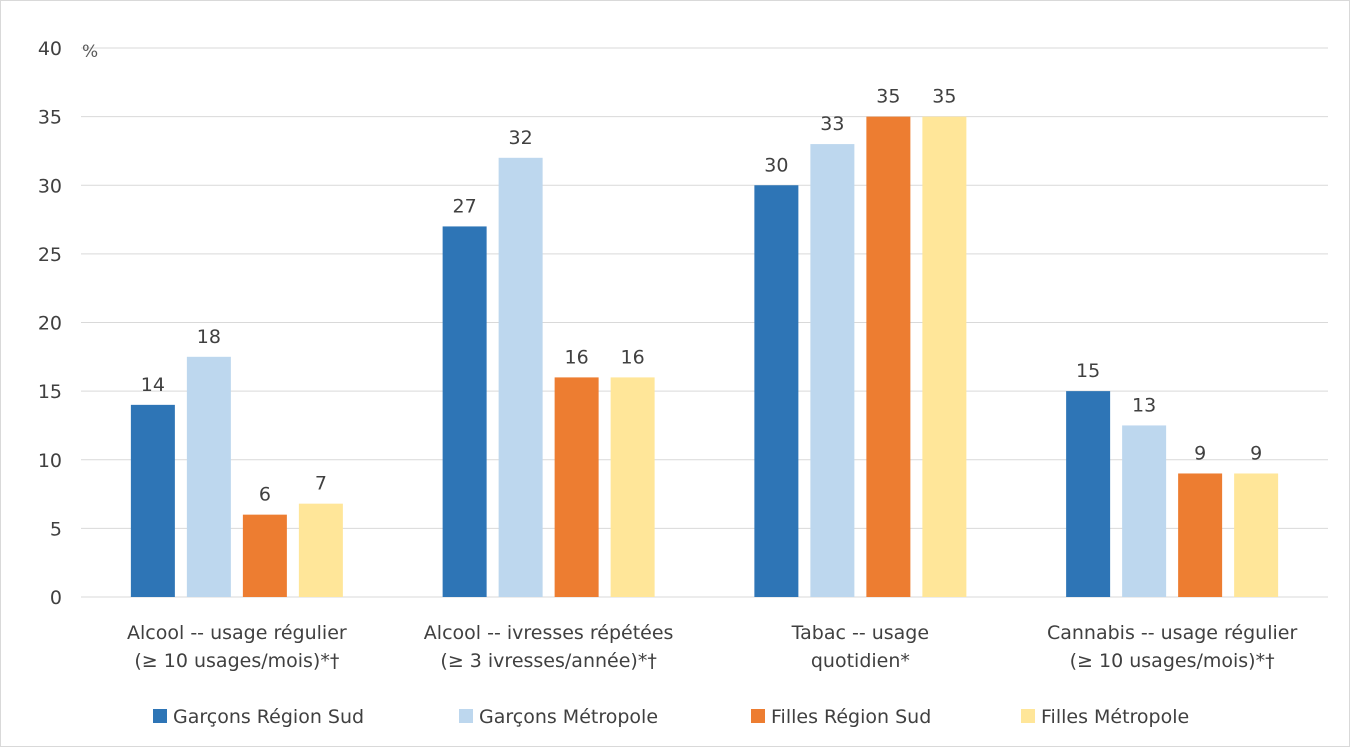  What do you see at coordinates (50, 324) in the screenshot?
I see `y-tick-label: 20` at bounding box center [50, 324].